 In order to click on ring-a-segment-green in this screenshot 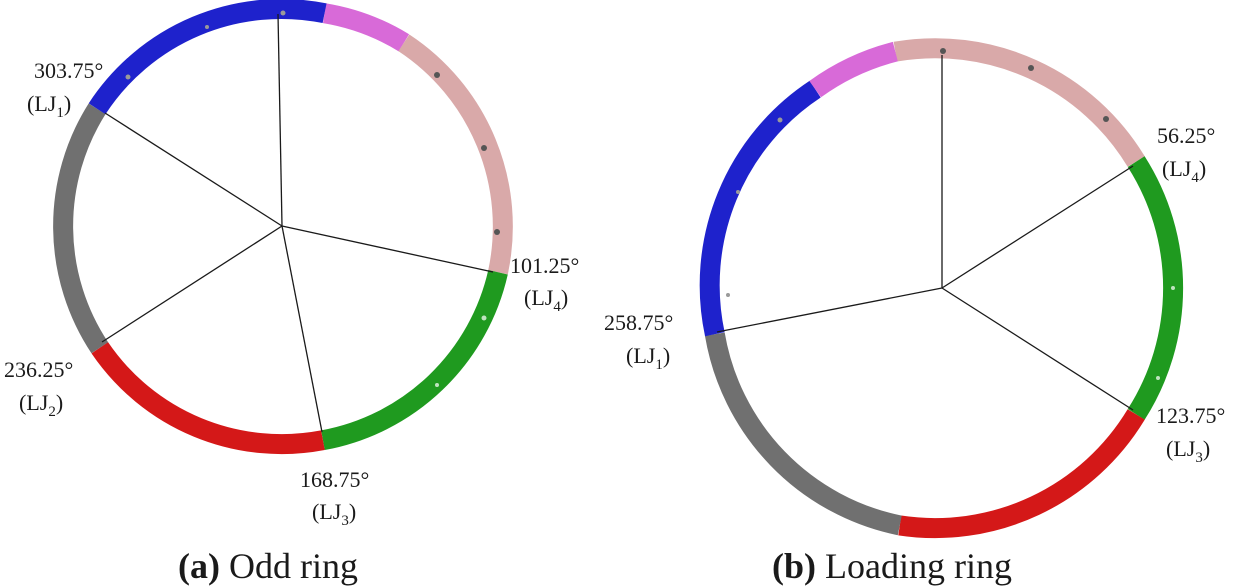, I will do `click(414, 360)`.